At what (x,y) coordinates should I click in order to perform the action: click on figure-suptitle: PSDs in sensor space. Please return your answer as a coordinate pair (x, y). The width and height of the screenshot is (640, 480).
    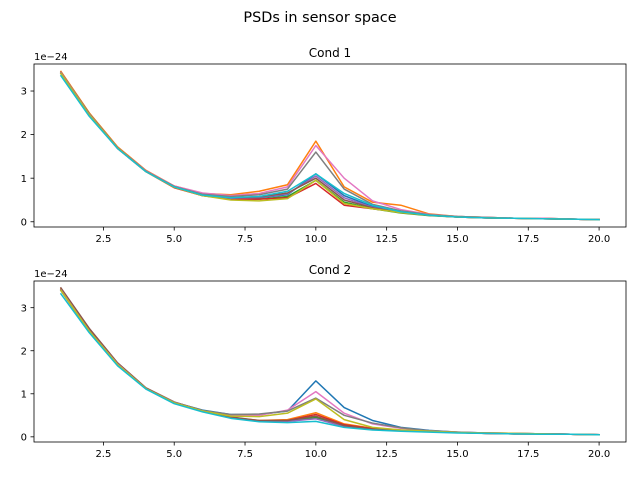
    Looking at the image, I should click on (319, 18).